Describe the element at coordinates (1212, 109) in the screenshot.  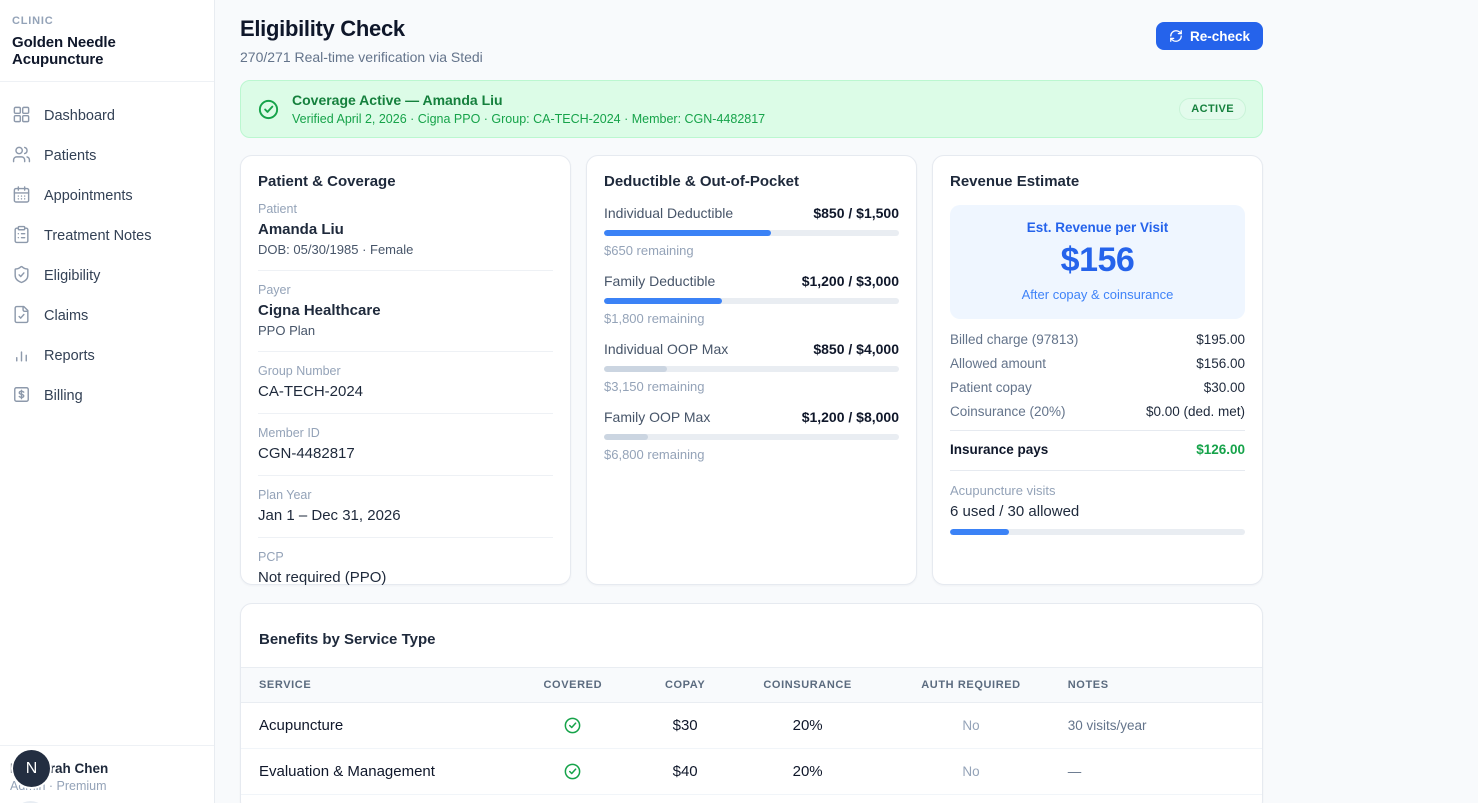
I see `status-badge: ACTIVE` at that location.